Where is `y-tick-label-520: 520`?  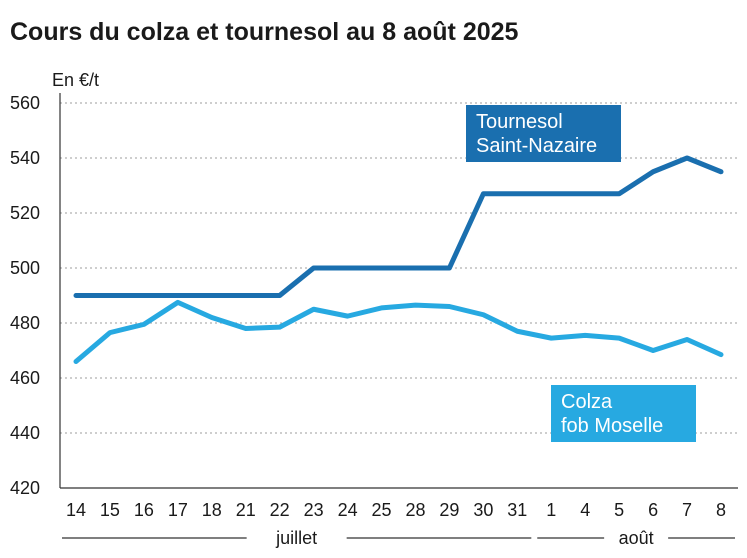
y-tick-label-520: 520 is located at coordinates (25, 213).